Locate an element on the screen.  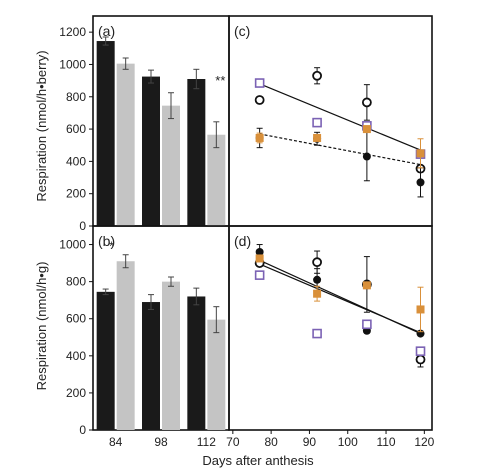
x-axis-label: Days after anthesis is located at coordinates (258, 460).